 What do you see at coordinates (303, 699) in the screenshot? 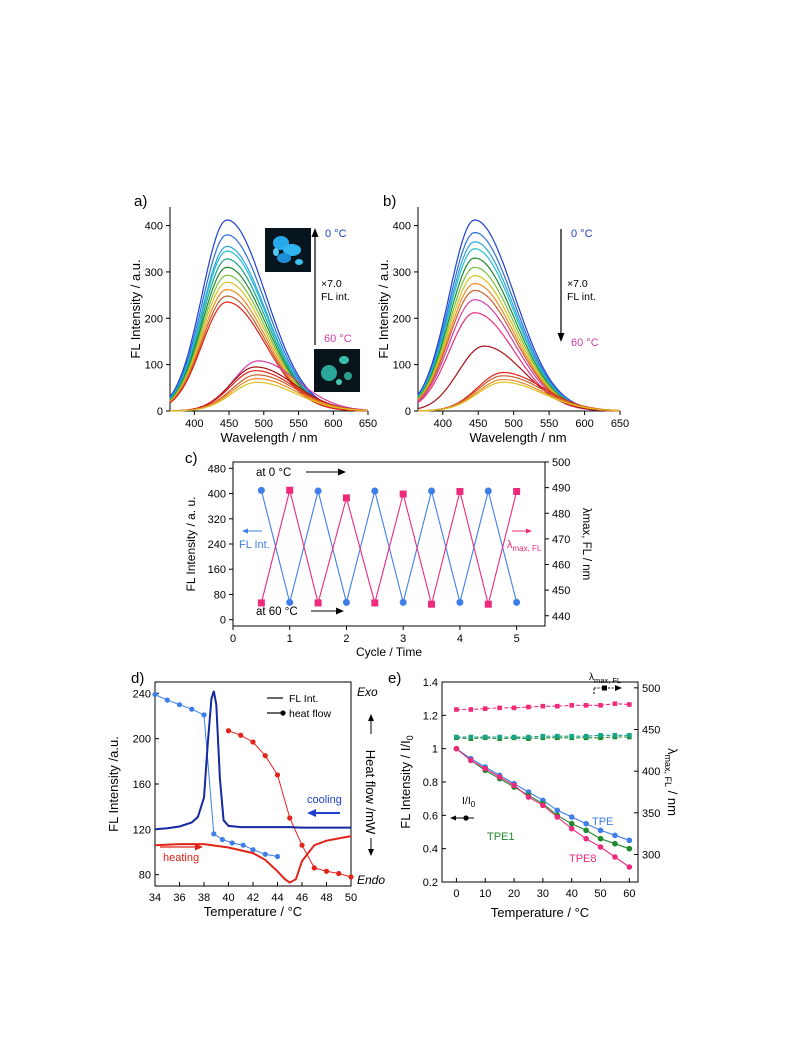
I see `legend-fl-int: FL Int.` at bounding box center [303, 699].